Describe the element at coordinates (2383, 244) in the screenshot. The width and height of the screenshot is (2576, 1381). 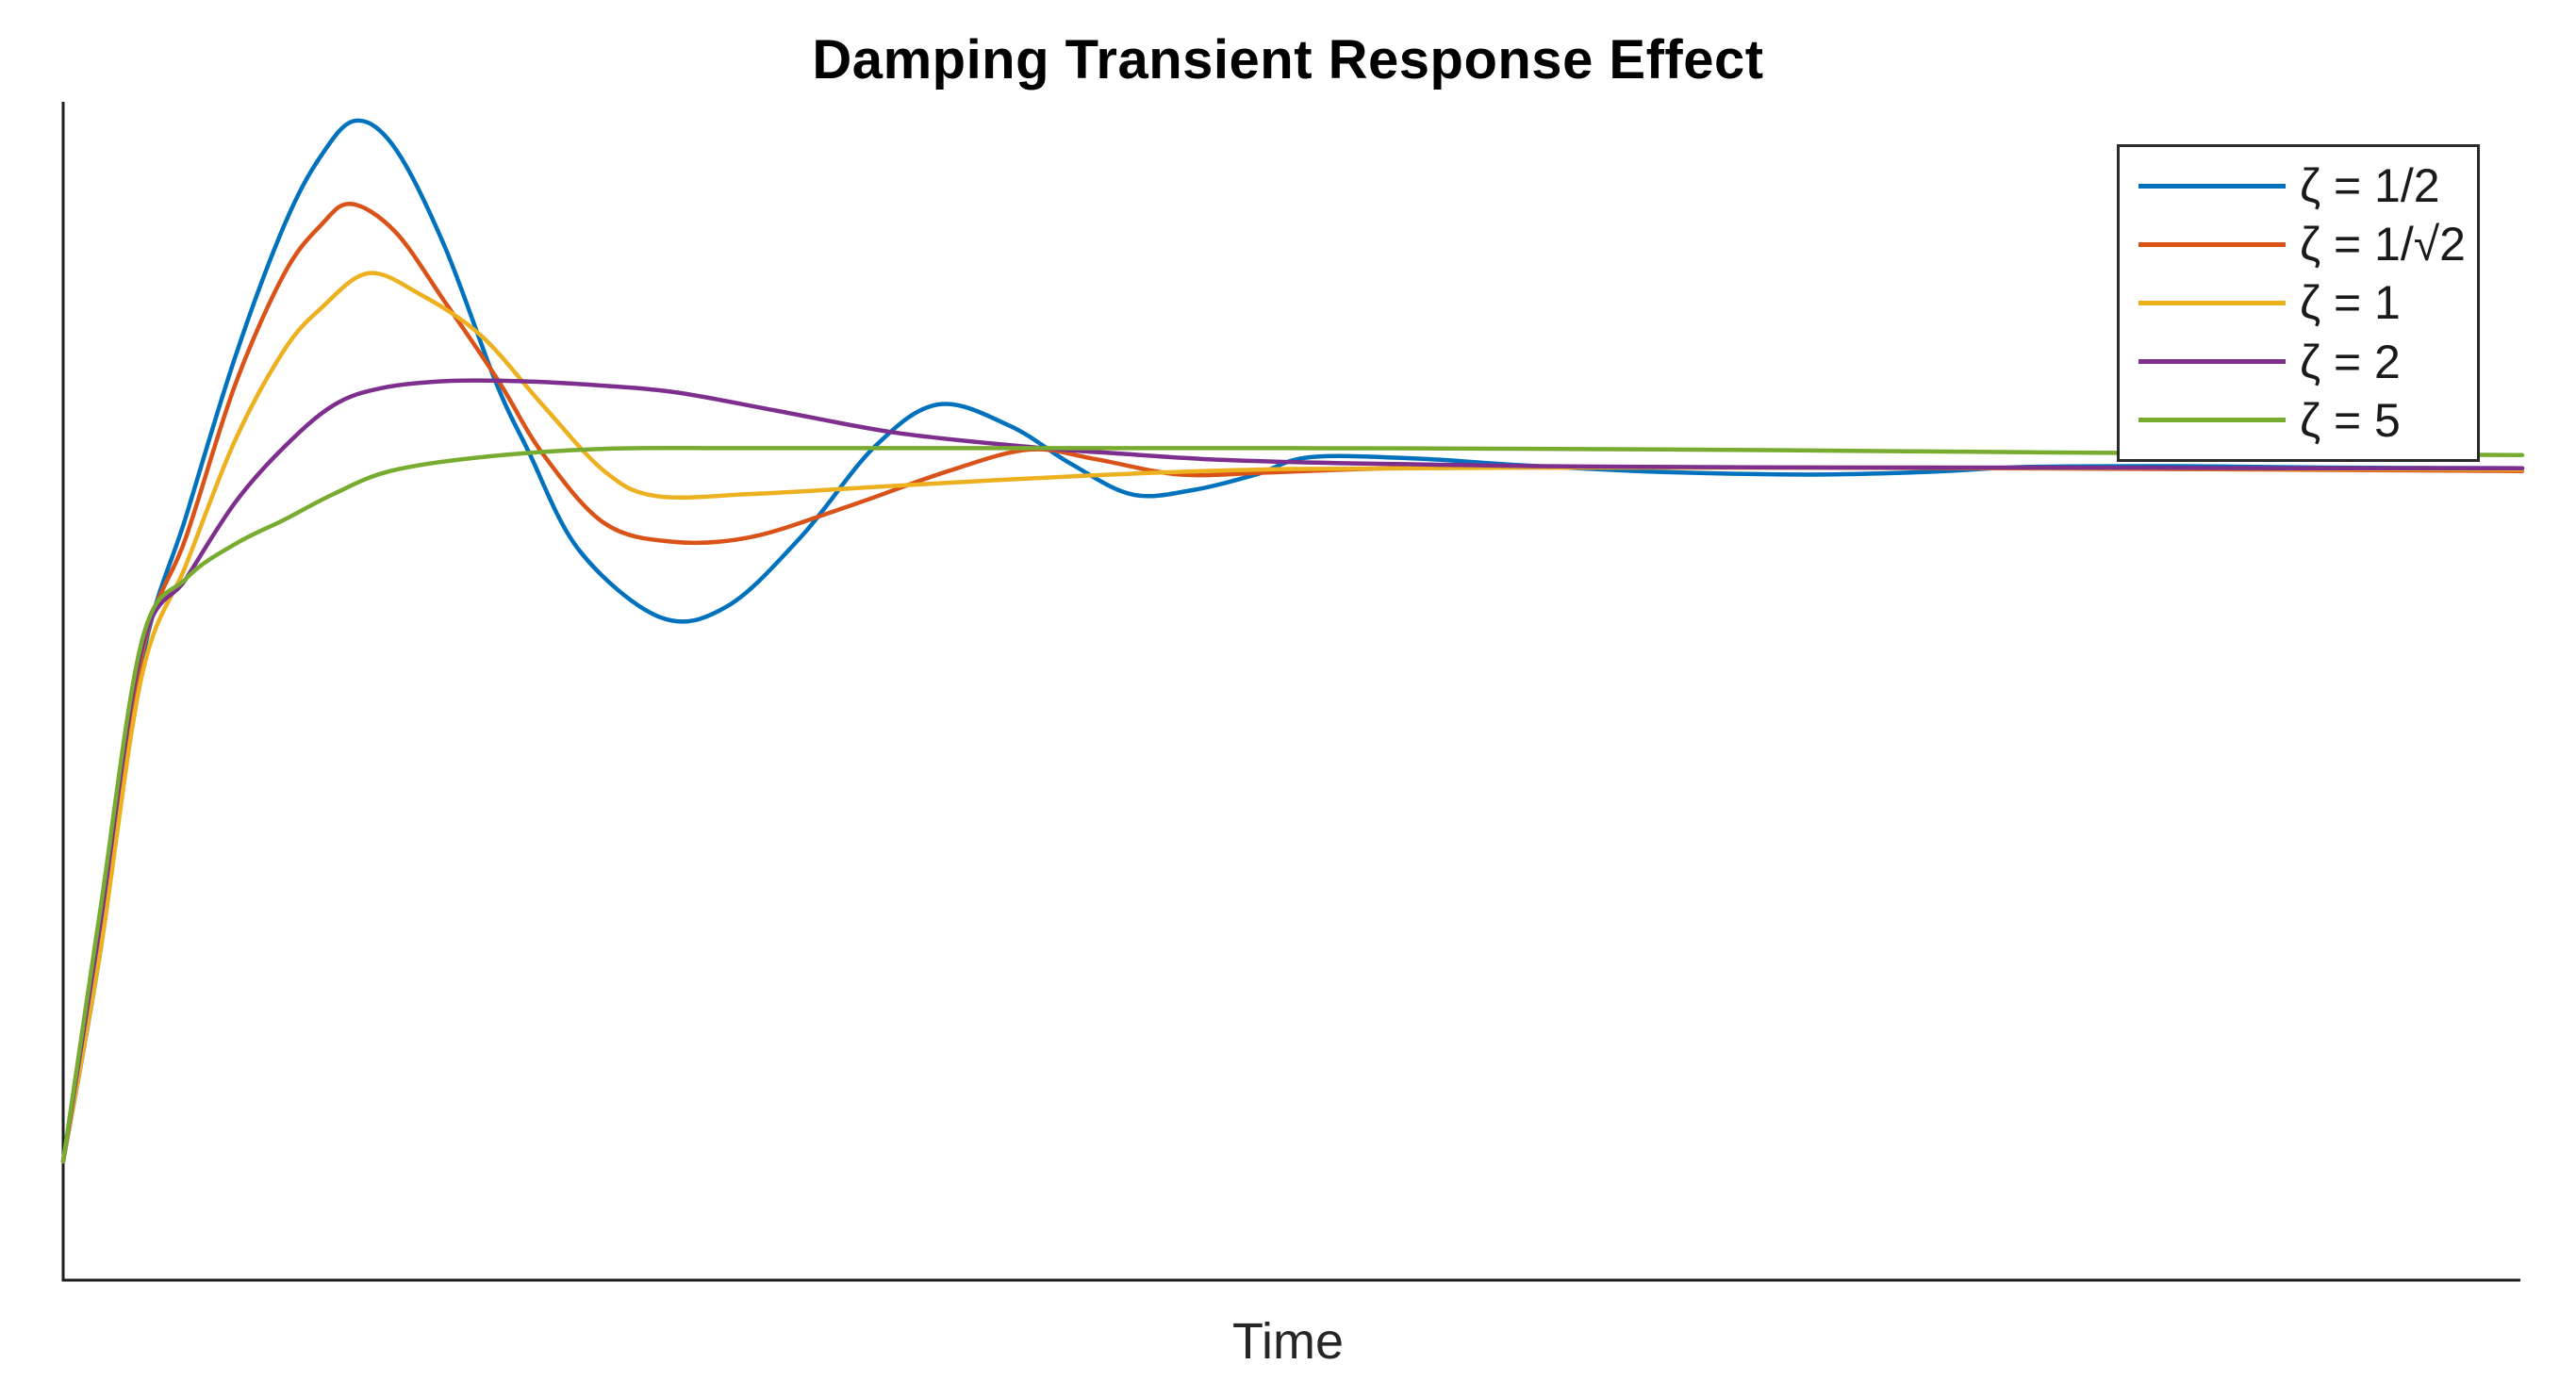
I see `legend-label: ζ = 1/√2` at that location.